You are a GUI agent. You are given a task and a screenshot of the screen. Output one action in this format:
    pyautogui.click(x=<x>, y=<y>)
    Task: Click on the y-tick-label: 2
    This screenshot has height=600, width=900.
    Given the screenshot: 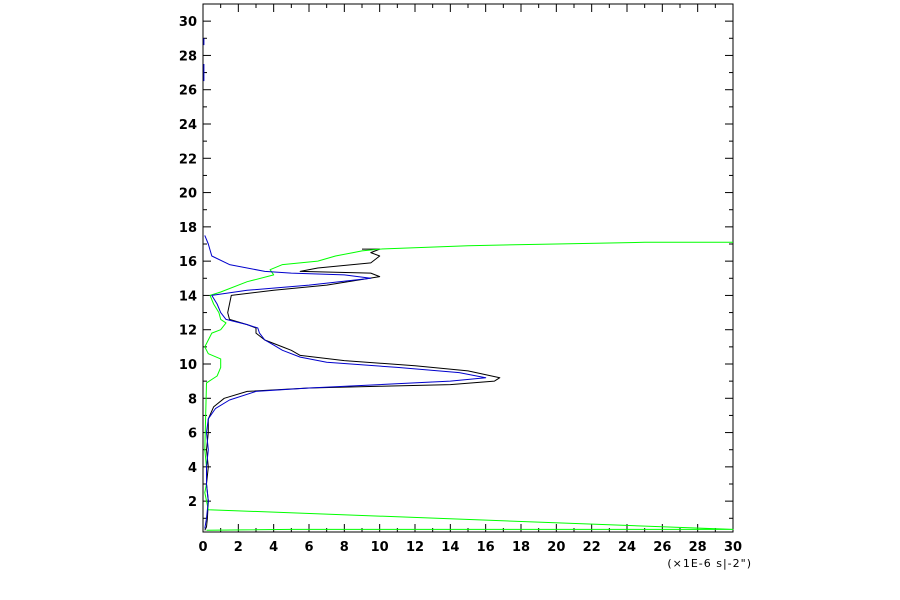 What is the action you would take?
    pyautogui.click(x=192, y=502)
    